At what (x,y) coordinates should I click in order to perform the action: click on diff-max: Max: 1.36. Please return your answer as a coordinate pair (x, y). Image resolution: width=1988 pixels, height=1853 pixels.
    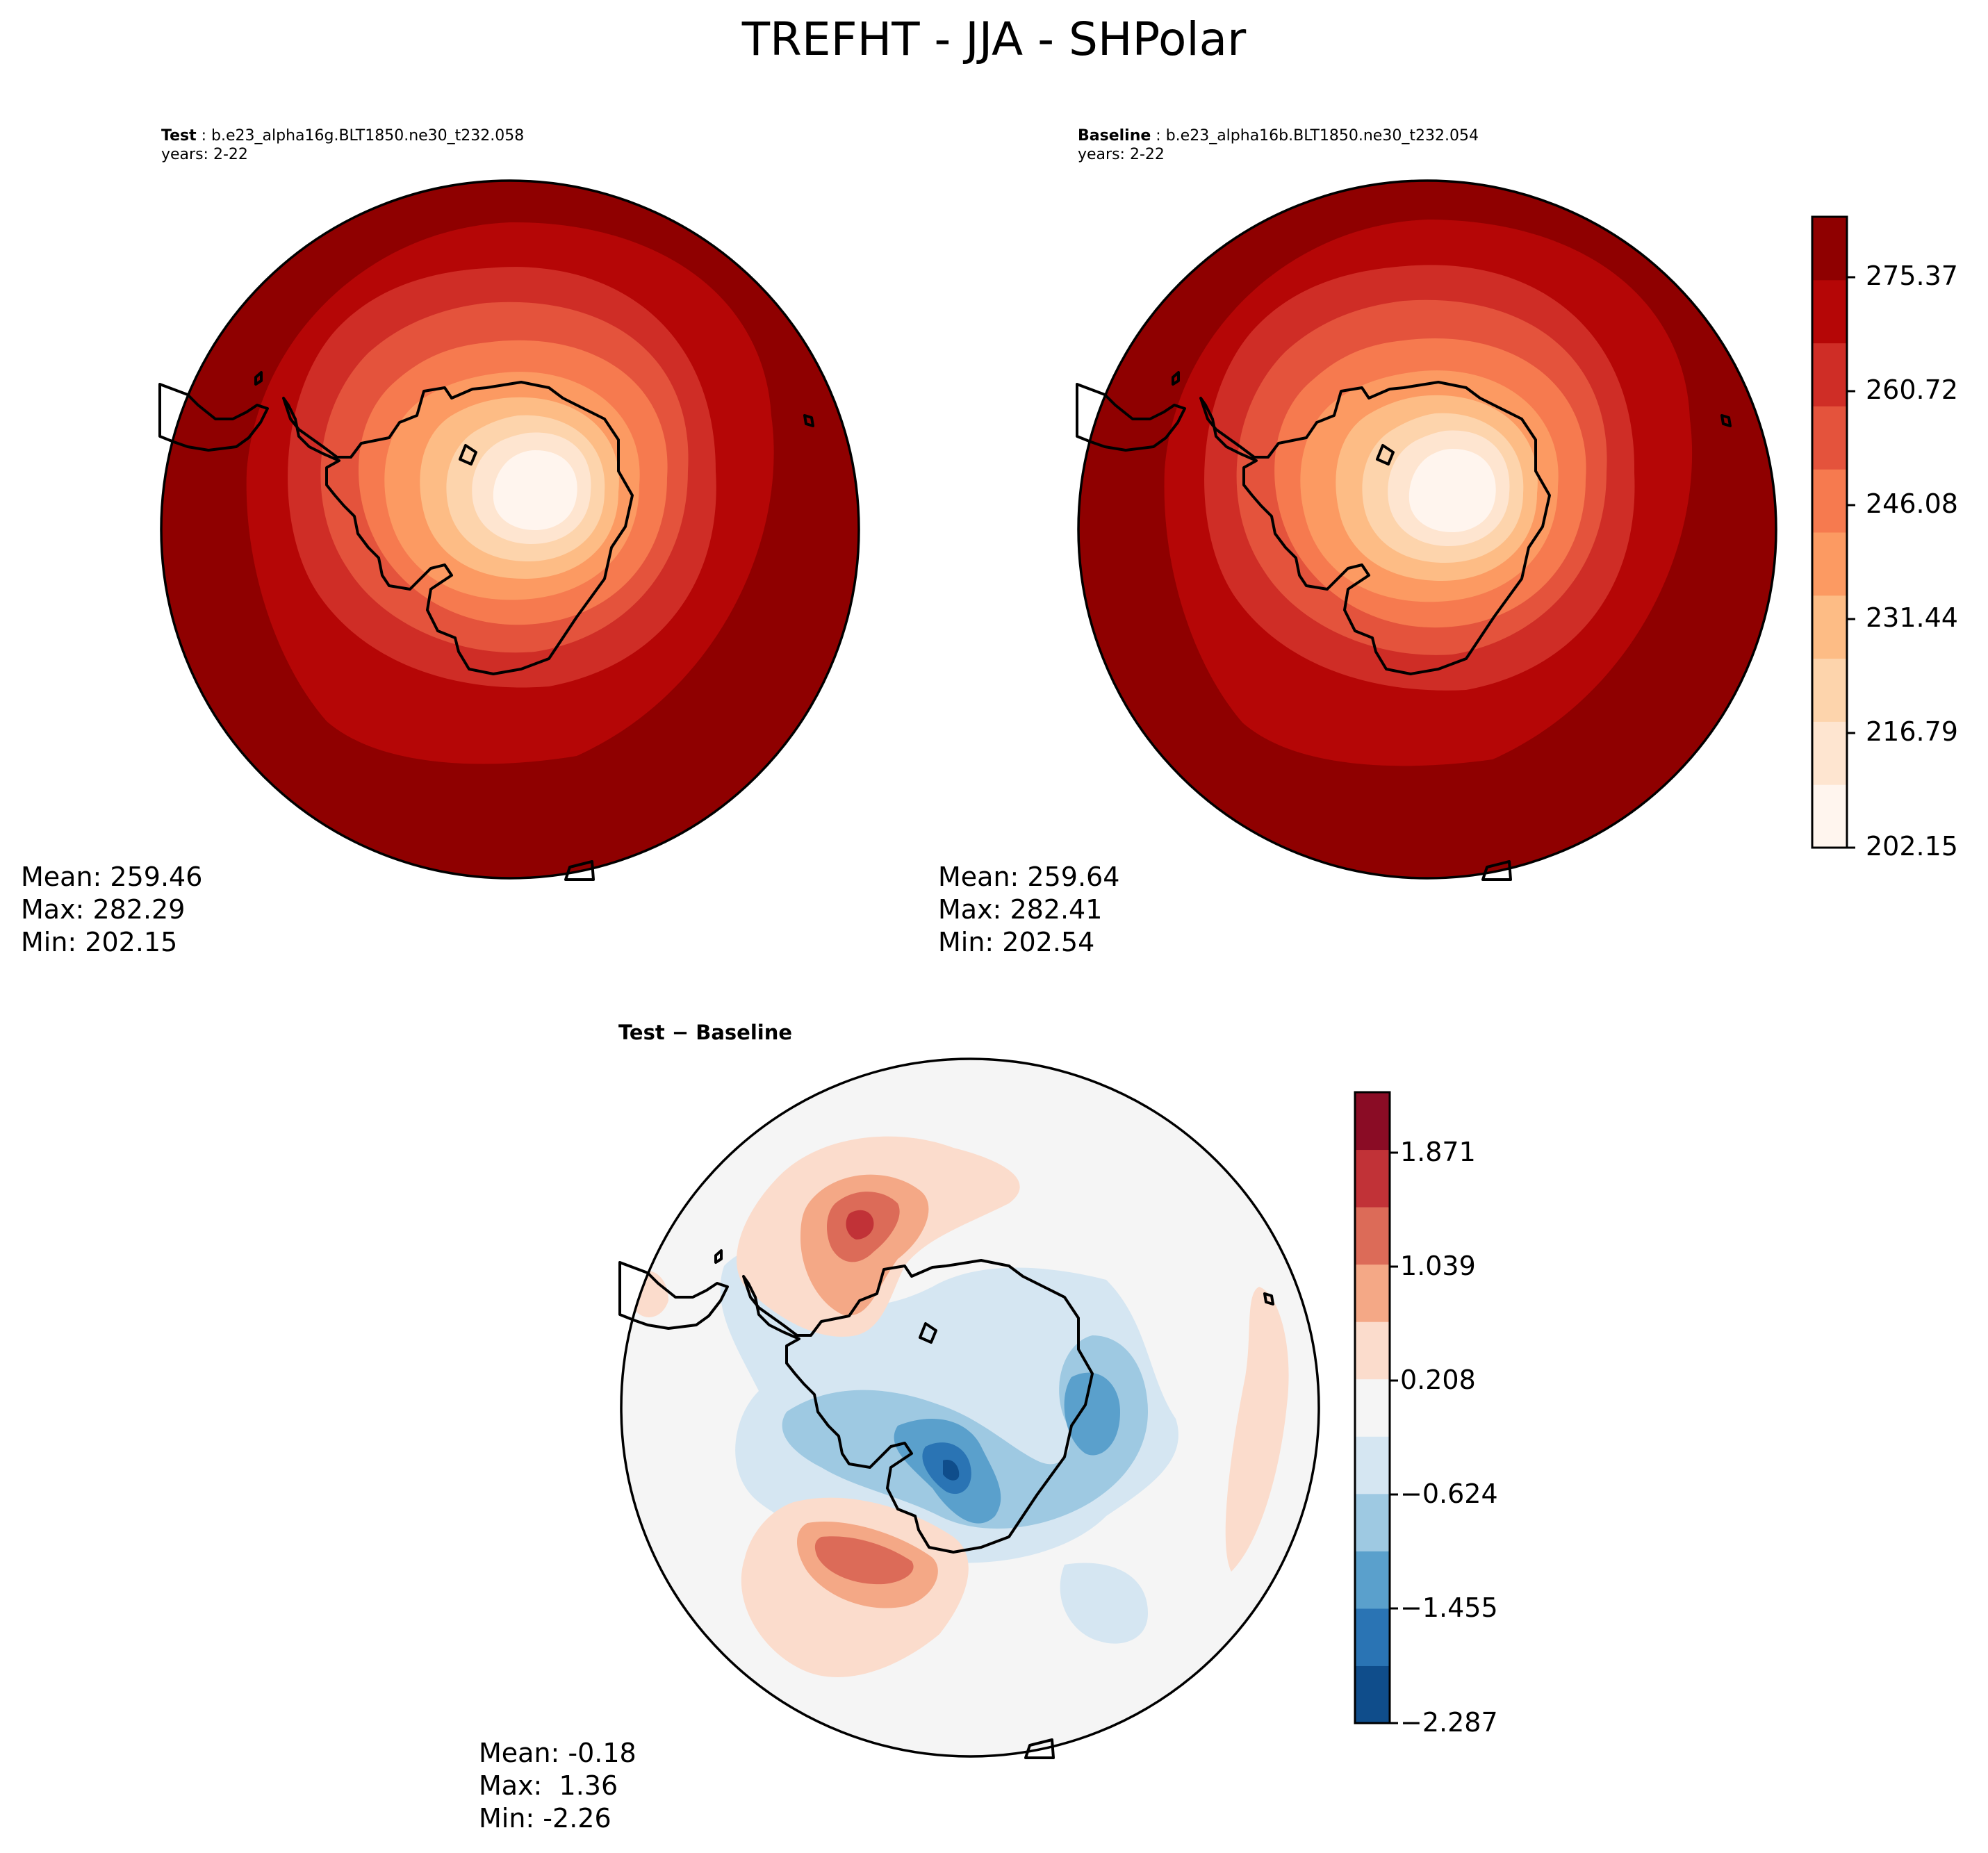
    Looking at the image, I should click on (548, 1785).